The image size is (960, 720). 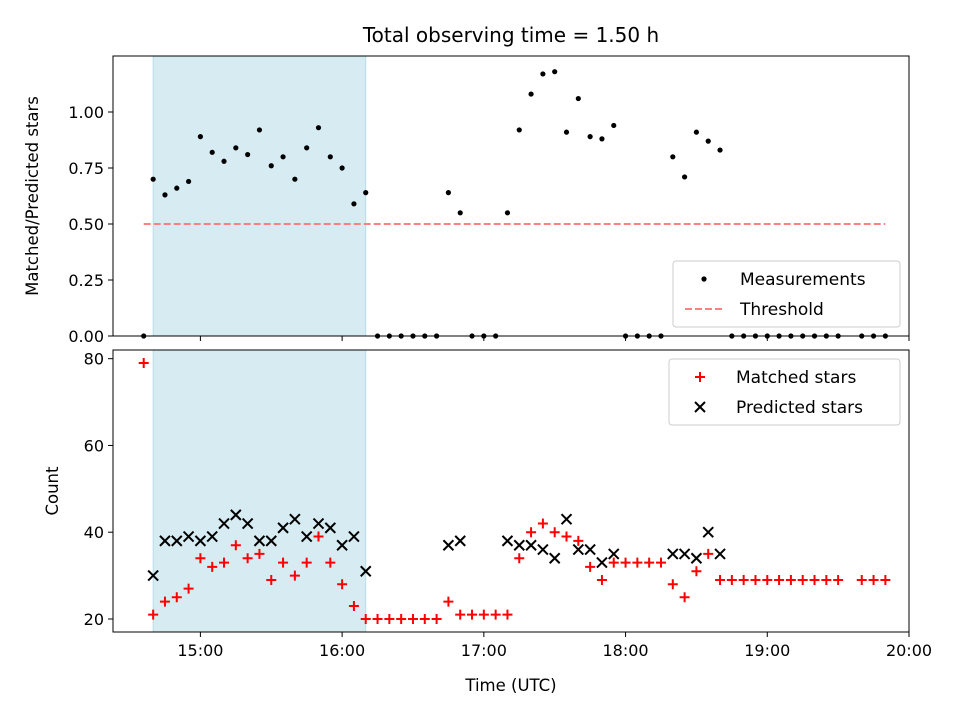 I want to click on y-tick-label: 20, so click(x=94, y=619).